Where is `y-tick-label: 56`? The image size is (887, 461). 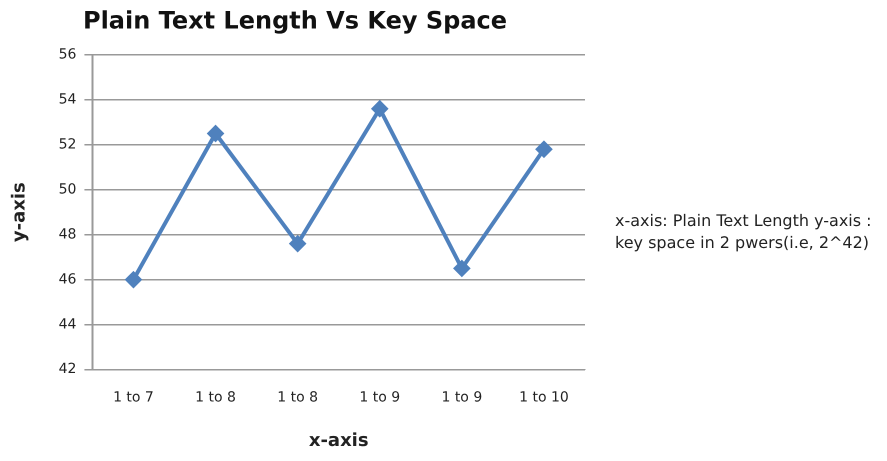
y-tick-label: 56 is located at coordinates (67, 54).